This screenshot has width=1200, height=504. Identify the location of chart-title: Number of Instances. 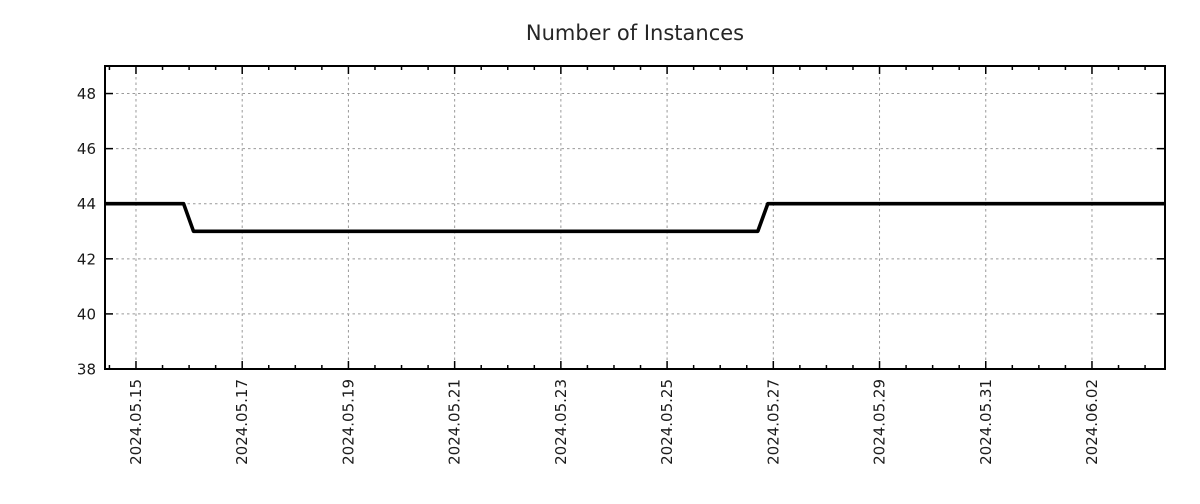
(635, 33).